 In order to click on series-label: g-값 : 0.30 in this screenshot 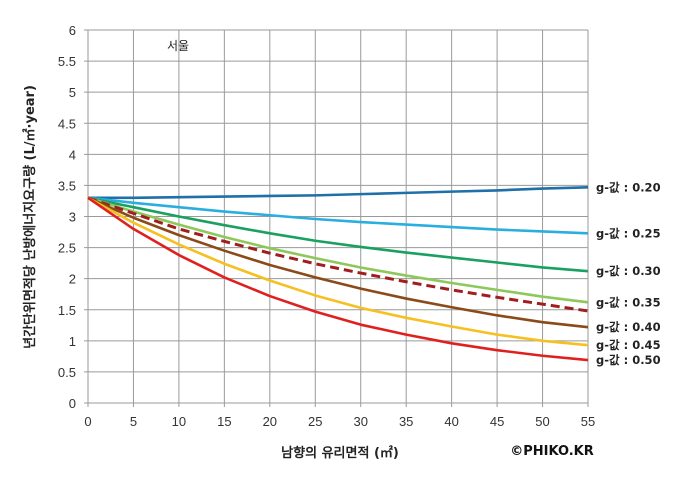, I will do `click(628, 271)`.